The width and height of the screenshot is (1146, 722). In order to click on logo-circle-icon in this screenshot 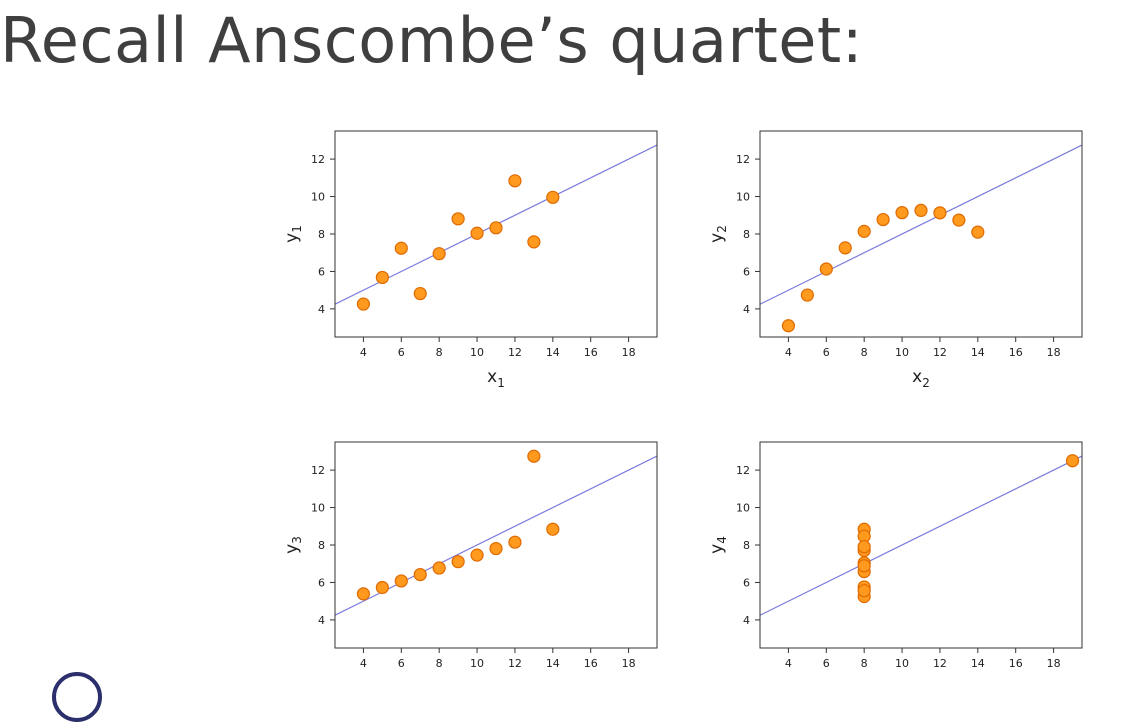, I will do `click(77, 697)`.